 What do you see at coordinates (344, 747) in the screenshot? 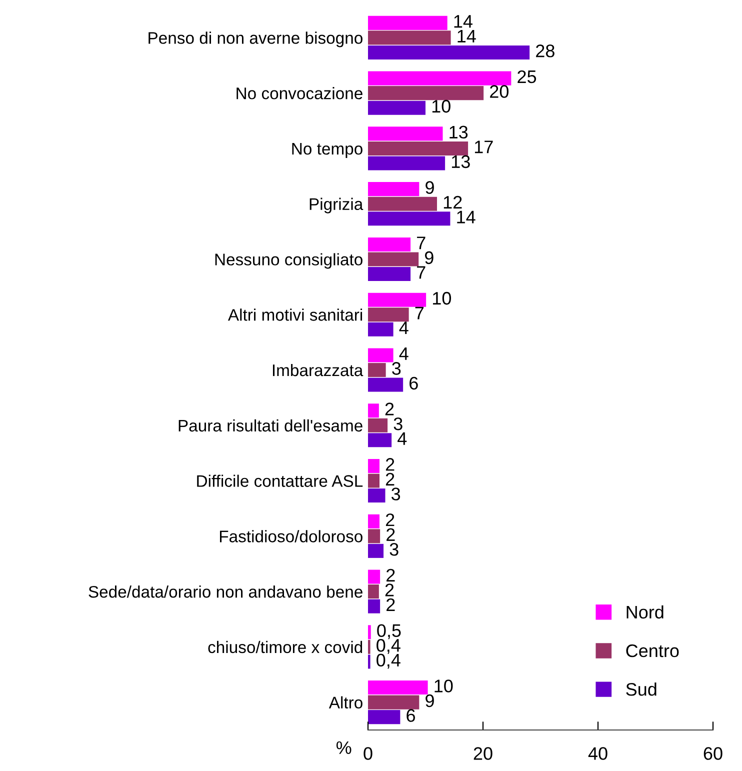
I see `x-axis-title: %` at bounding box center [344, 747].